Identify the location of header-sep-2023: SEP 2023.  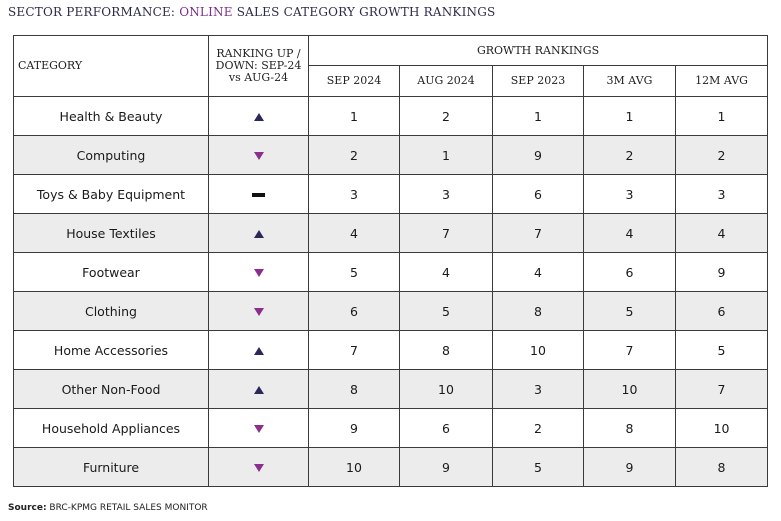
(538, 81).